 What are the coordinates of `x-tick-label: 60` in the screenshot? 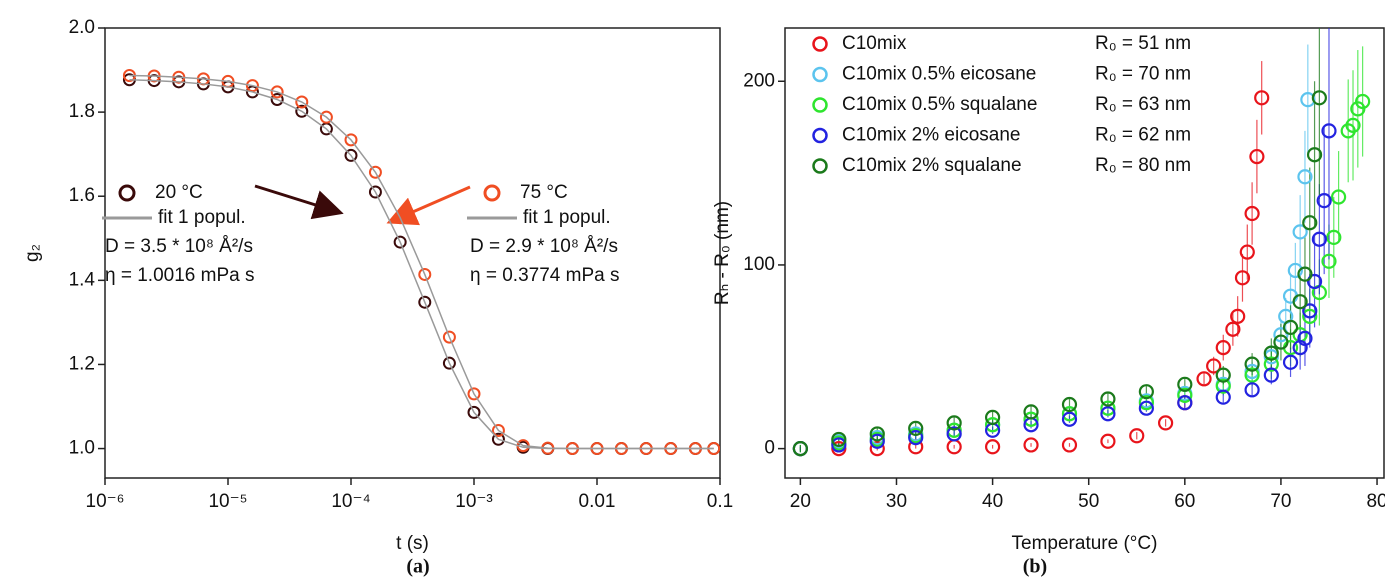 It's located at (1184, 501).